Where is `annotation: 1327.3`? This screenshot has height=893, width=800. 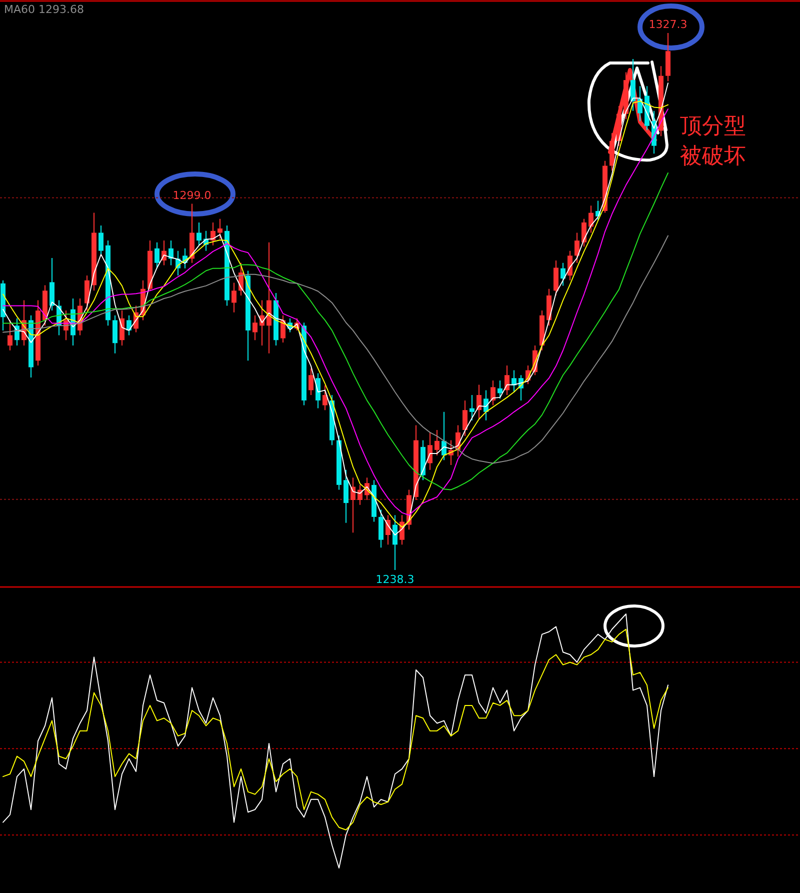 annotation: 1327.3 is located at coordinates (668, 24).